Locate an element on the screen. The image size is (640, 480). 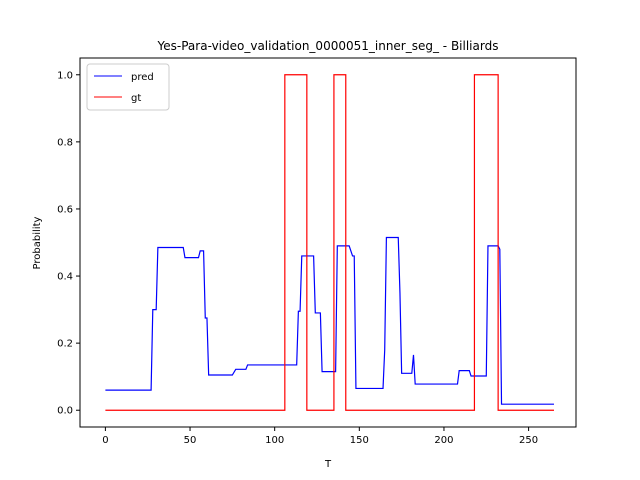
y-tick-label: 1.0 is located at coordinates (65, 75).